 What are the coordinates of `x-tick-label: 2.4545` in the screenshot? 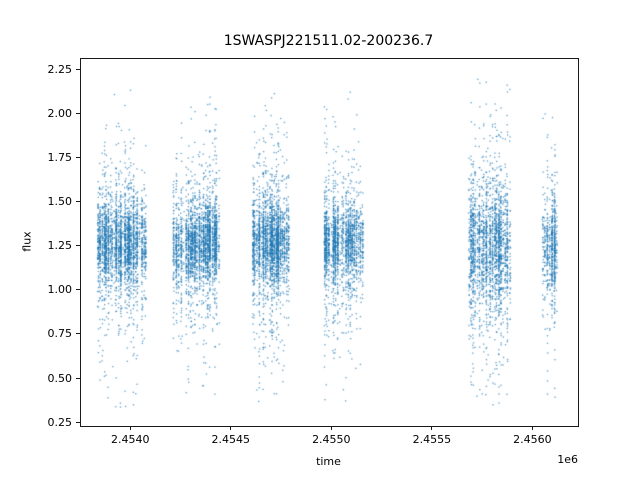 It's located at (231, 439).